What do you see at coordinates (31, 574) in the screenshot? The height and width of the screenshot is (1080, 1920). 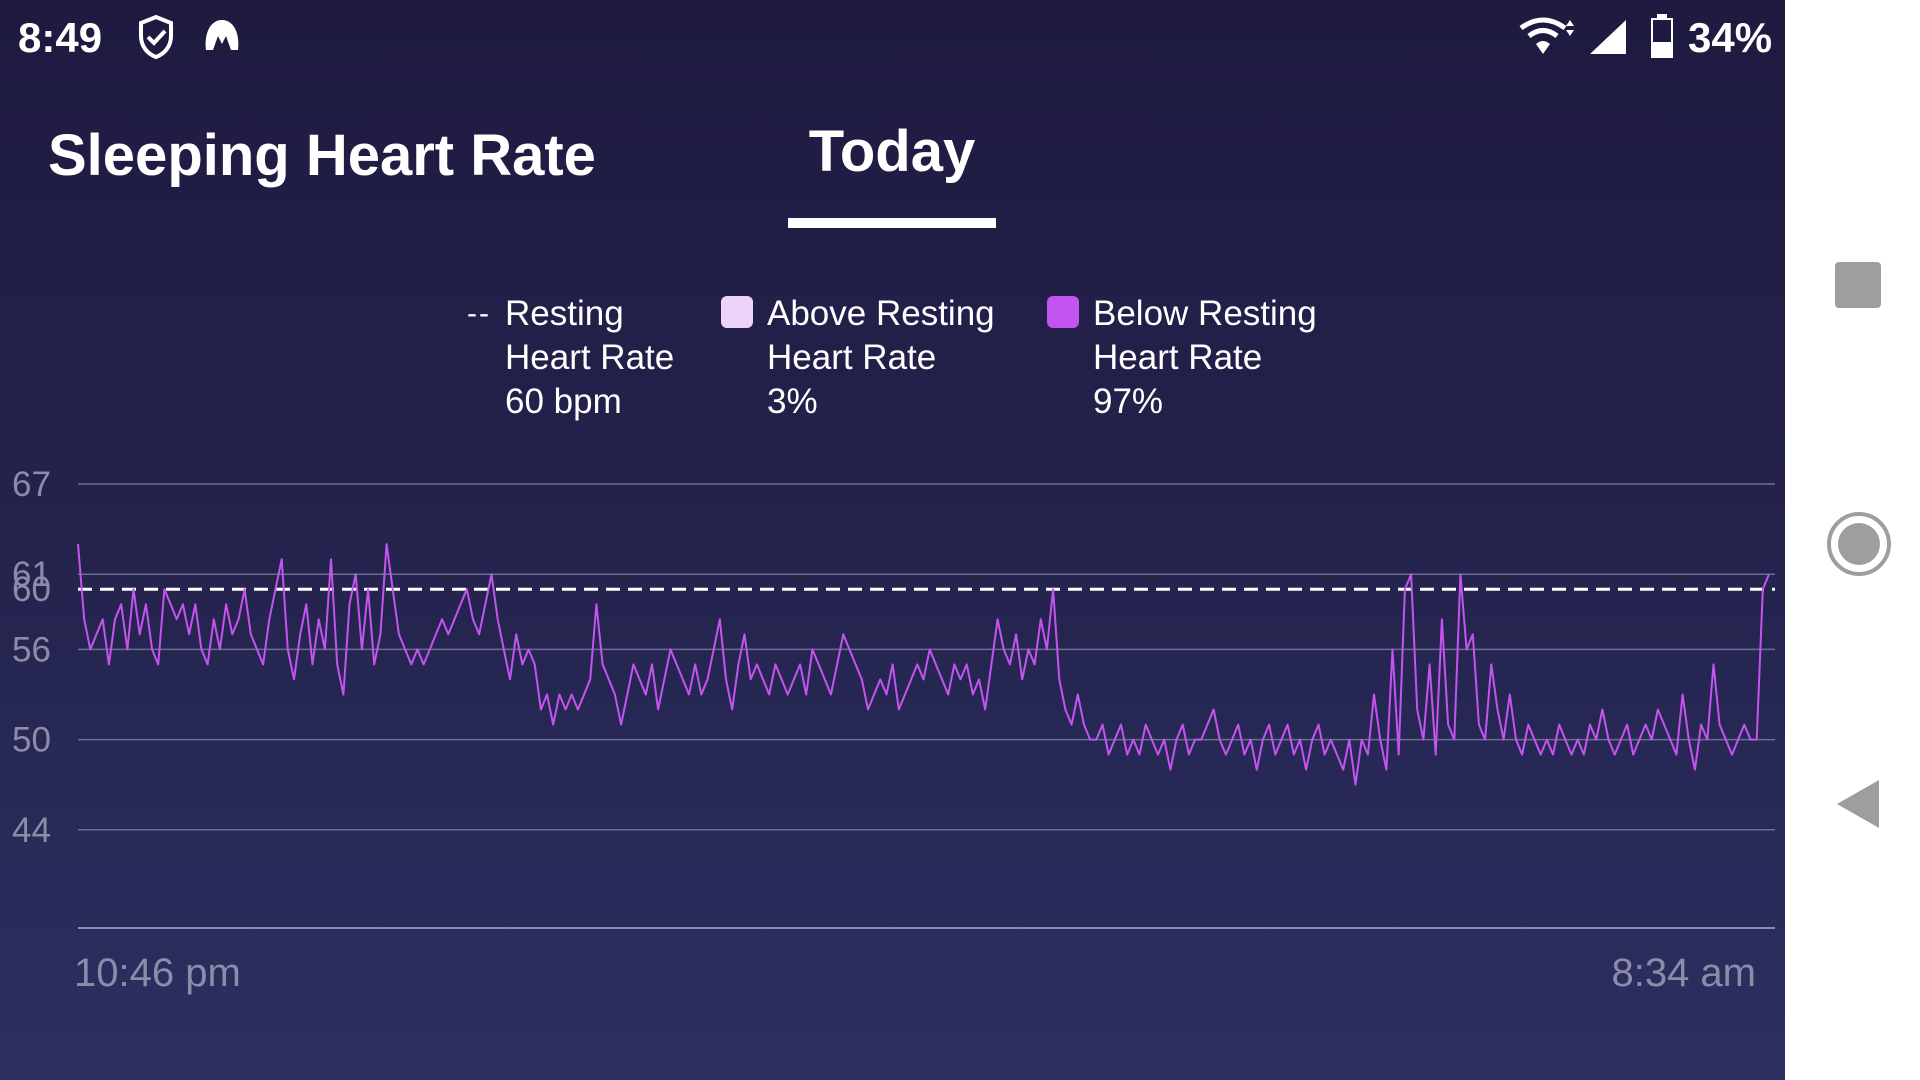 I see `y-tick-label: 61` at bounding box center [31, 574].